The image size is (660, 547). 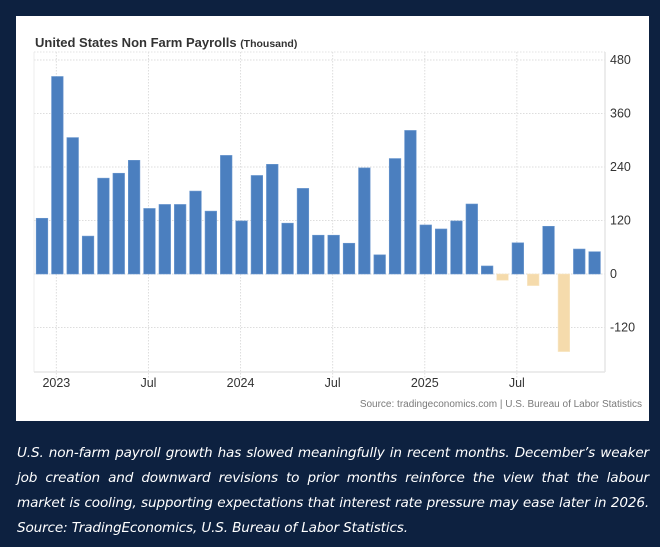 What do you see at coordinates (269, 44) in the screenshot?
I see `chart-unit: (Thousand)` at bounding box center [269, 44].